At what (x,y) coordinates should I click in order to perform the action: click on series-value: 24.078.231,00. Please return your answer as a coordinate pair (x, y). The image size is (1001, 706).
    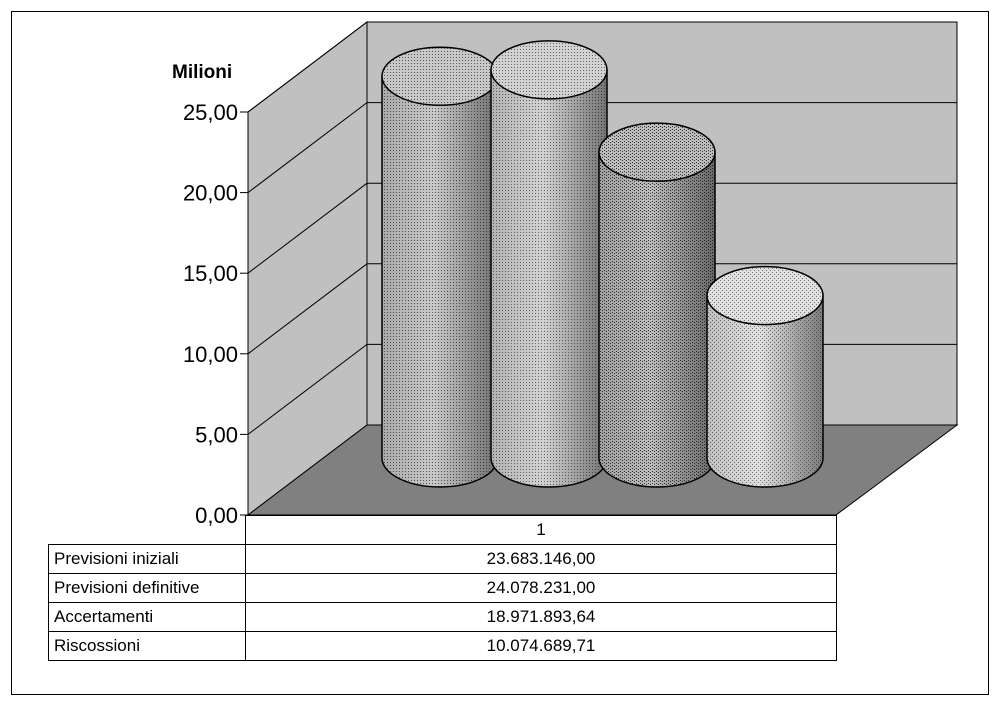
    Looking at the image, I should click on (541, 588).